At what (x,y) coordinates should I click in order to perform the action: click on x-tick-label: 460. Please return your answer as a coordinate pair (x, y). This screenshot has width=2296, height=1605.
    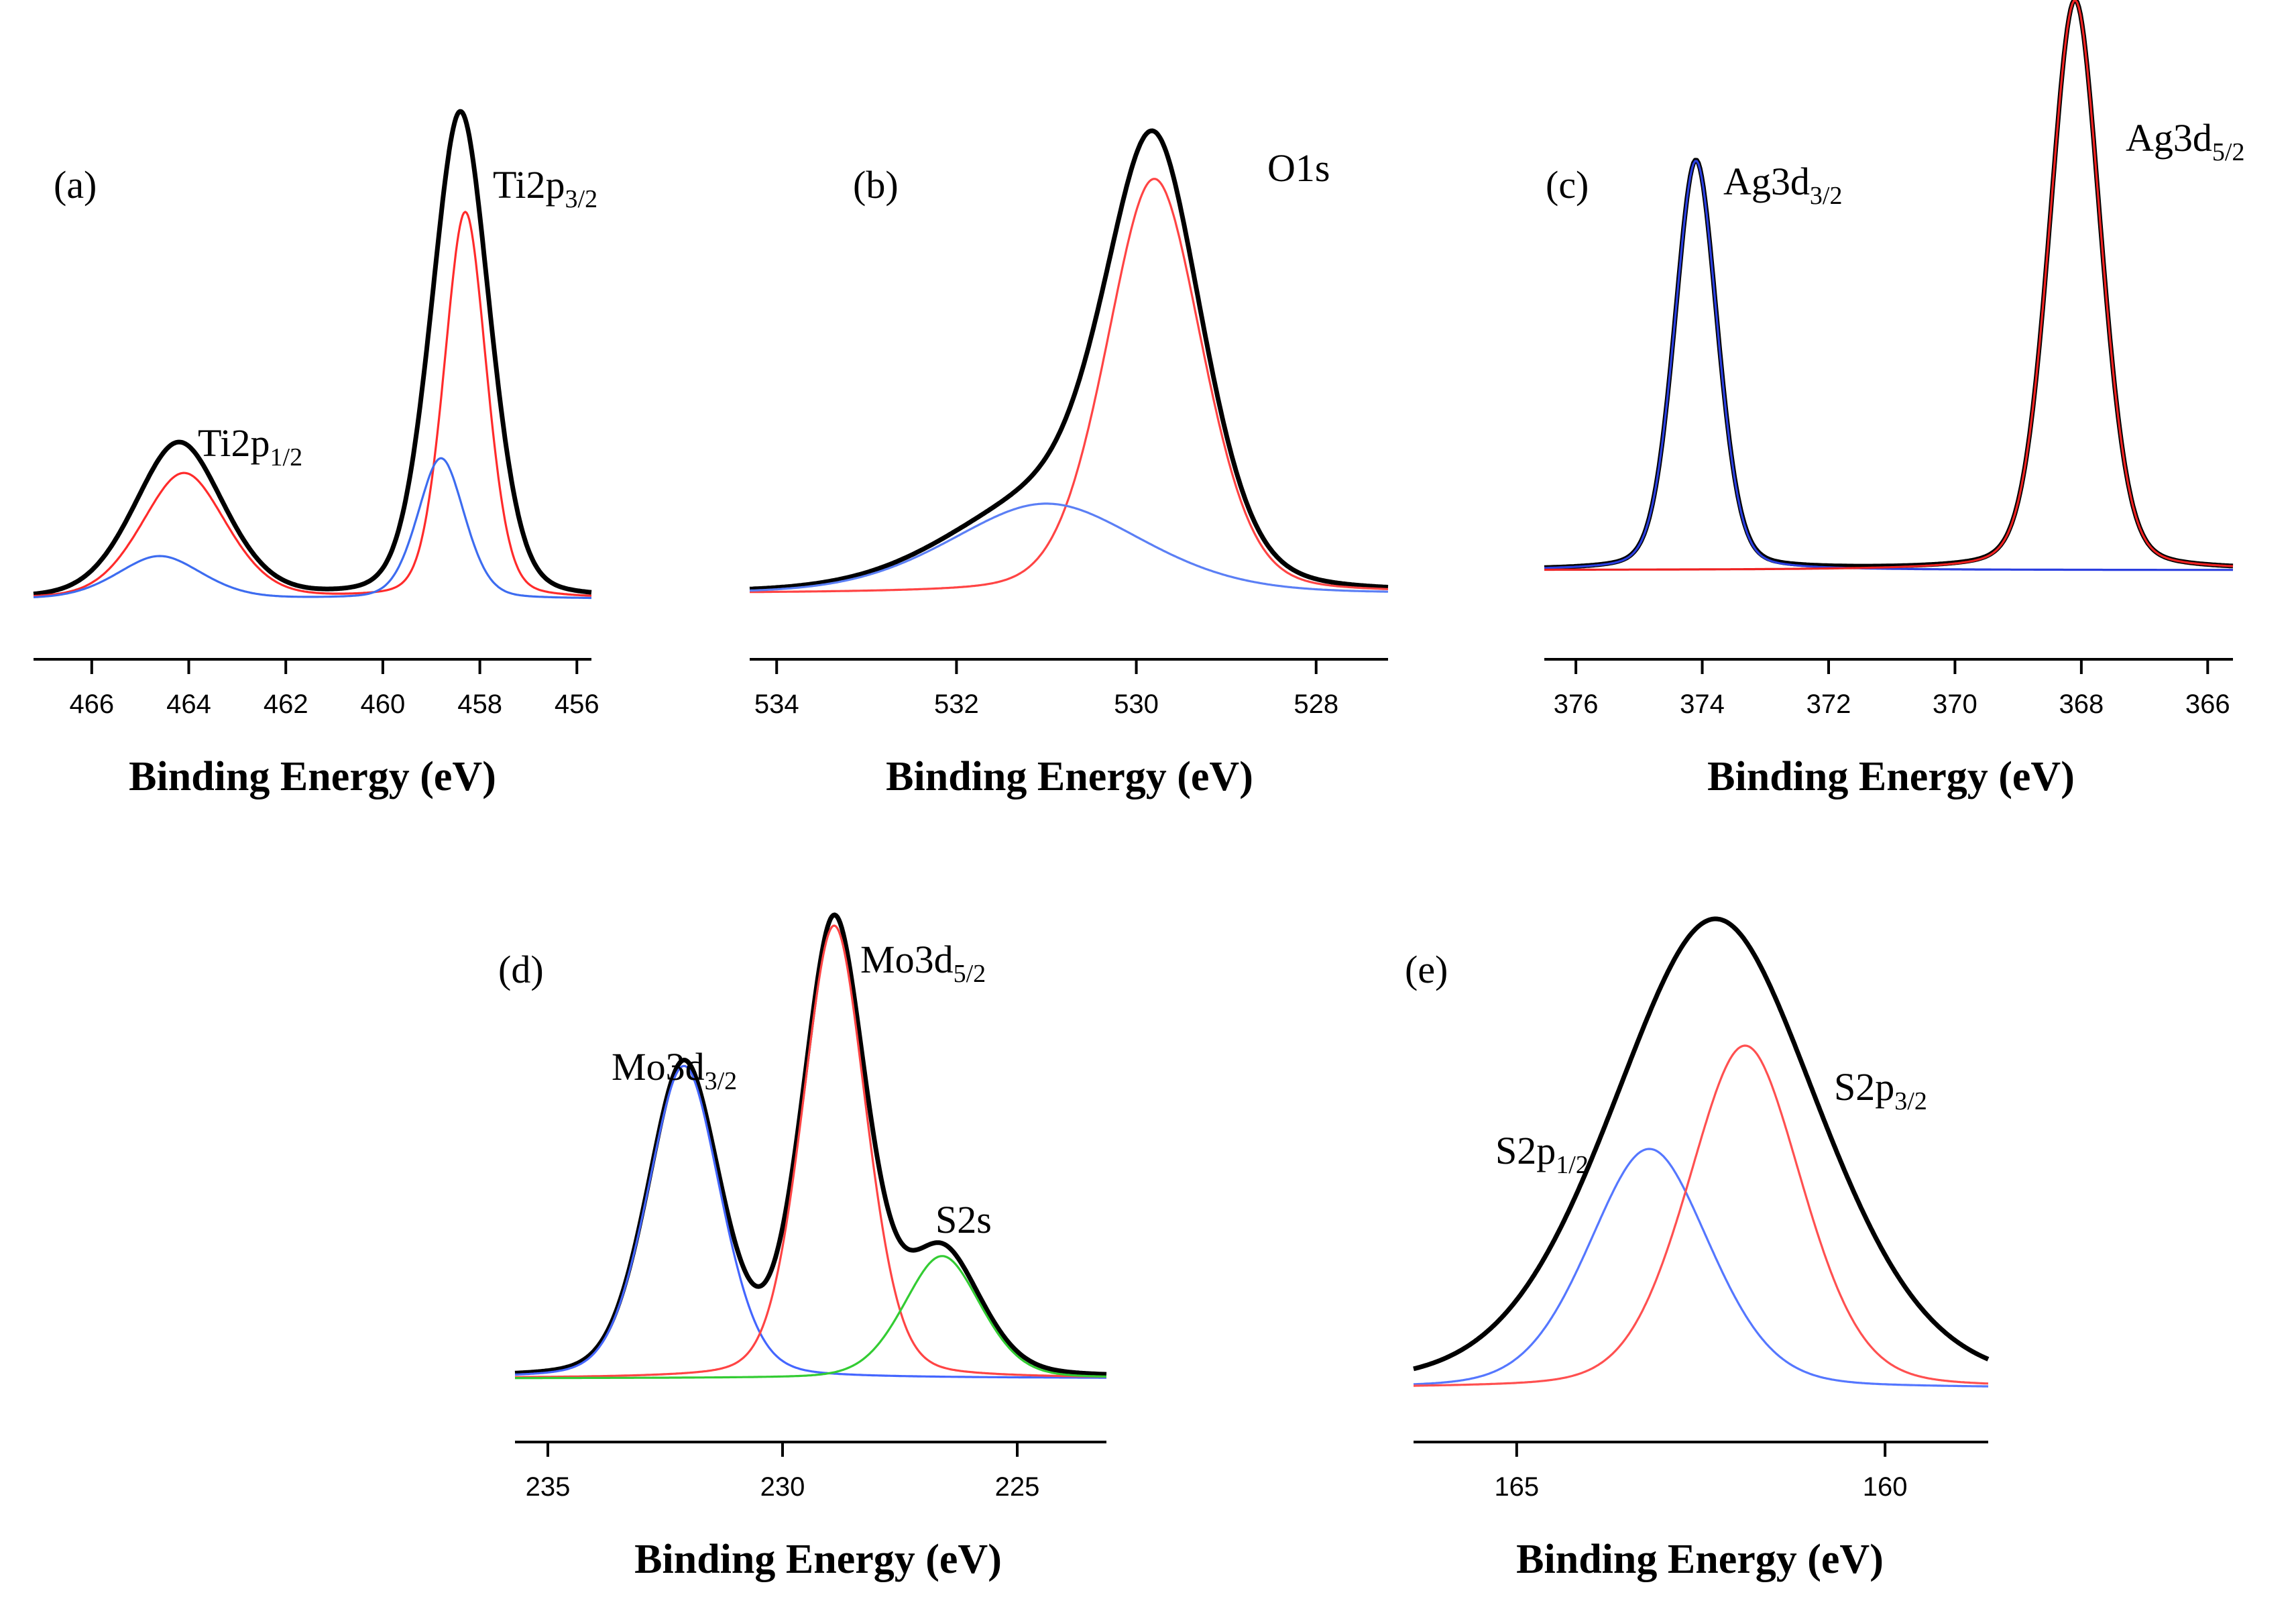
    Looking at the image, I should click on (383, 704).